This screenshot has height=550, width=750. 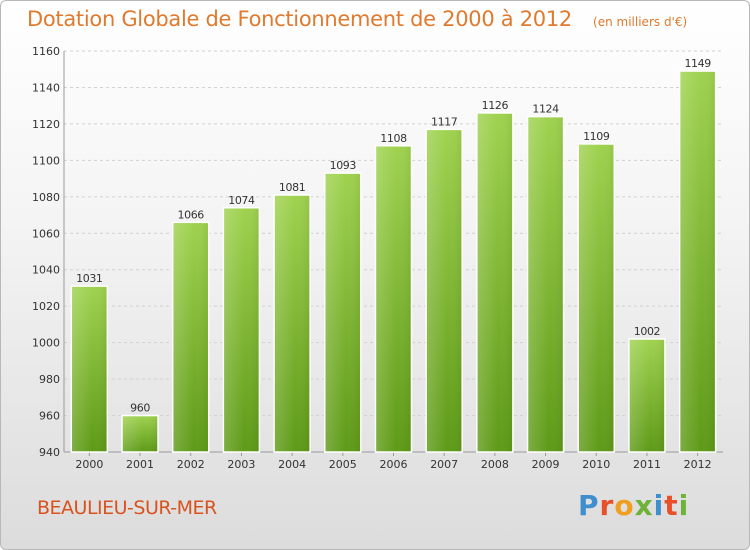 What do you see at coordinates (698, 464) in the screenshot?
I see `x-tick-label: 2012` at bounding box center [698, 464].